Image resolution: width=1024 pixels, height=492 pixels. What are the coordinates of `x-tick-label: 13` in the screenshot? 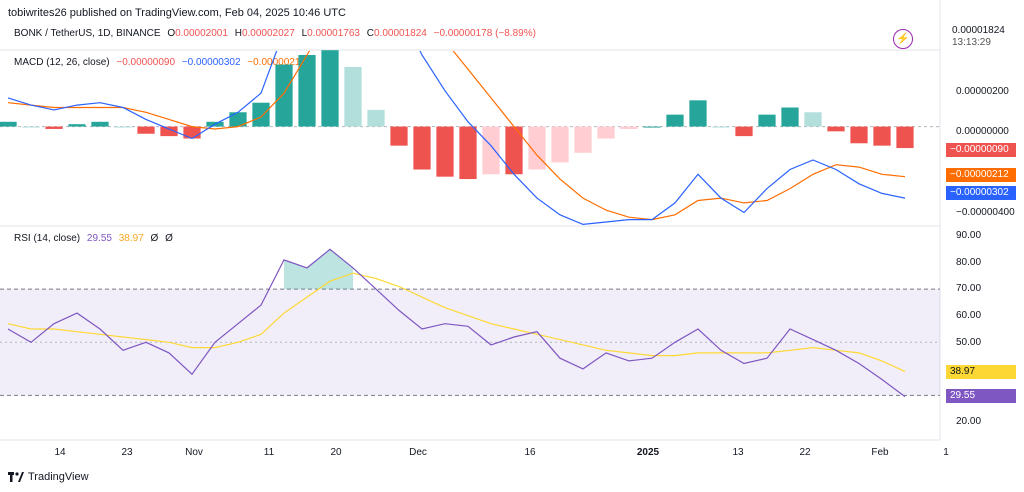 It's located at (738, 452).